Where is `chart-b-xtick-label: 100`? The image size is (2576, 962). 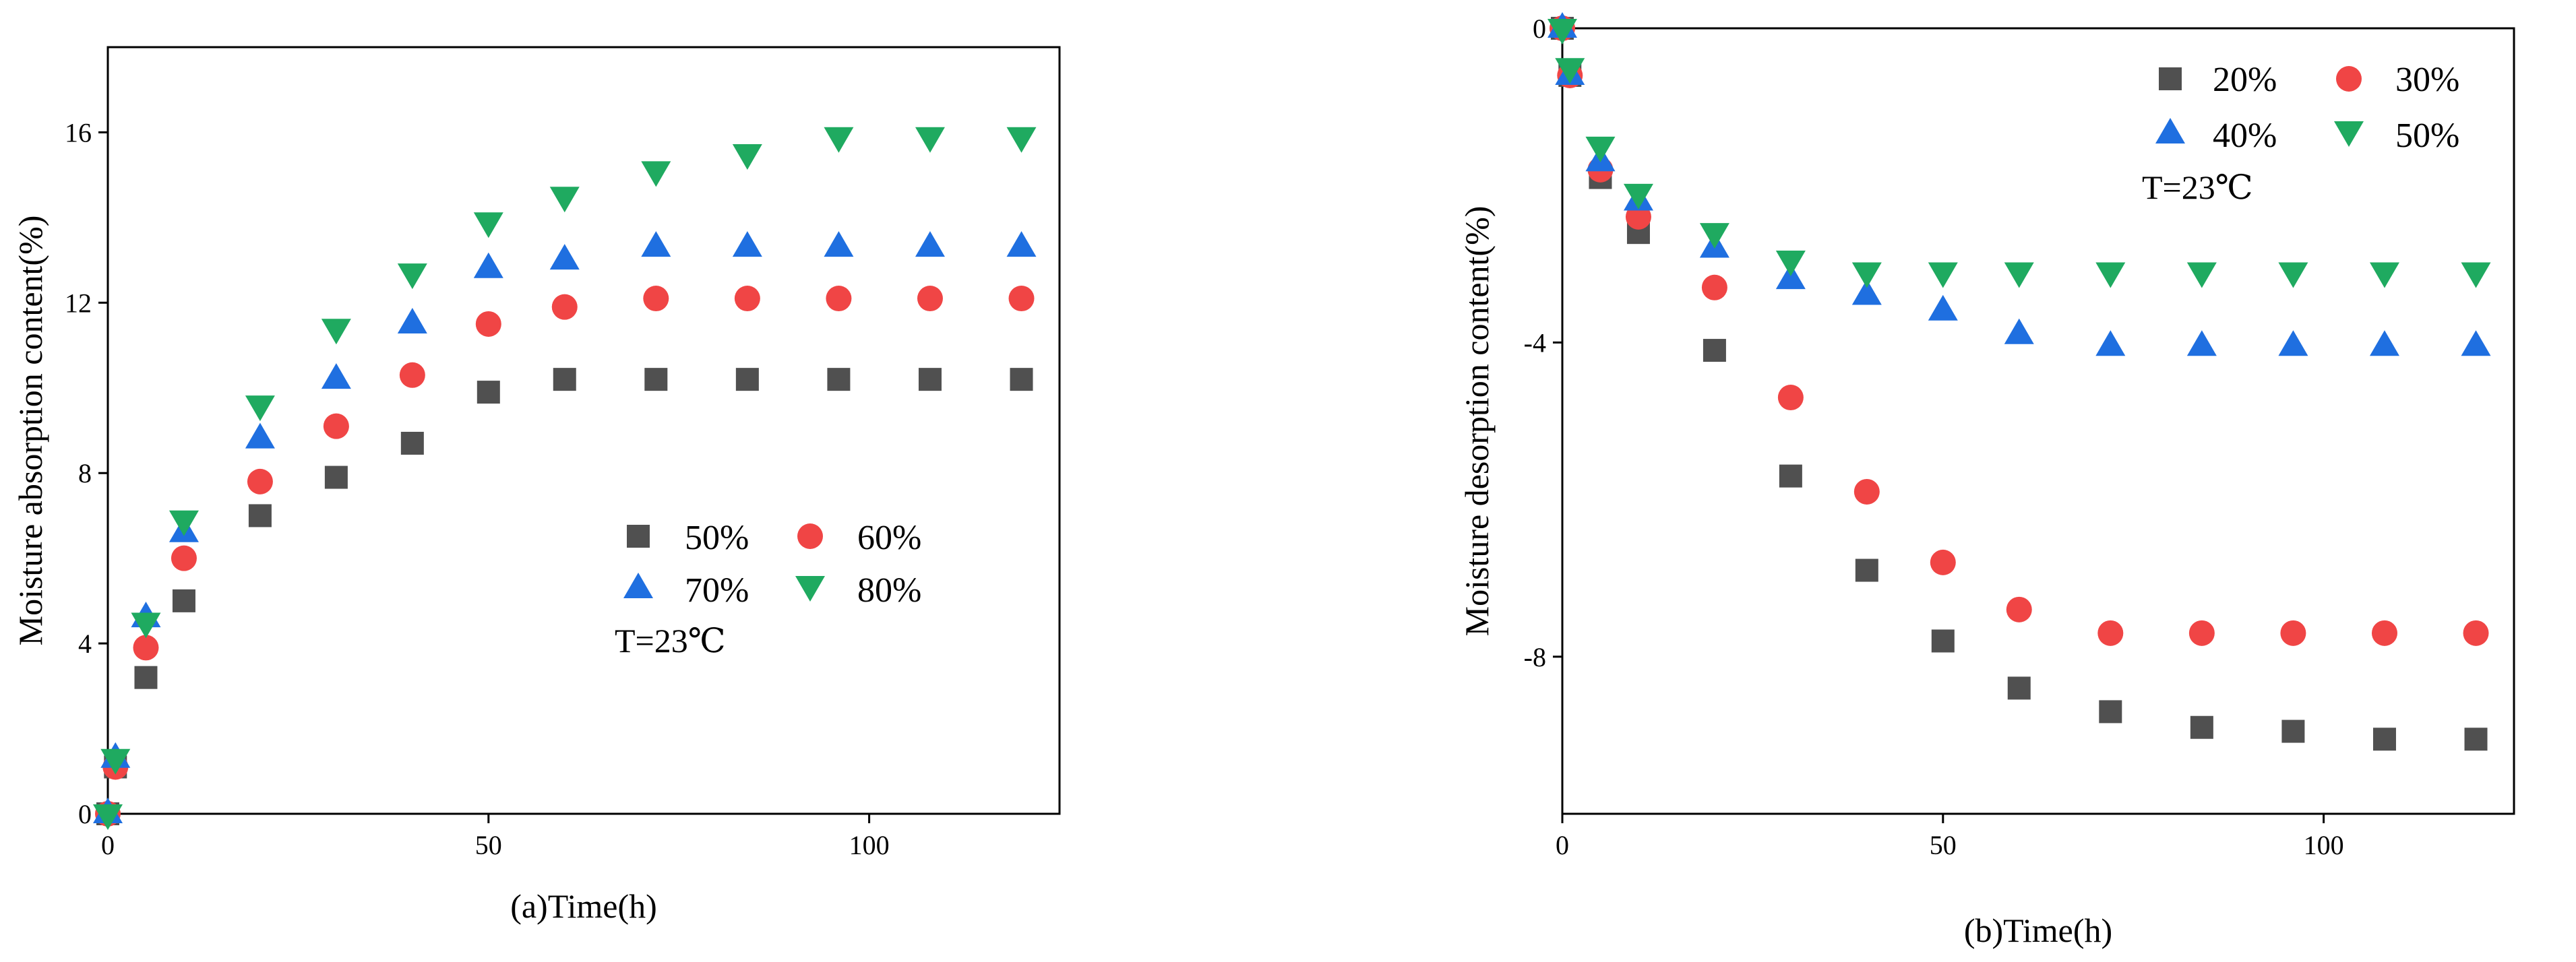
chart-b-xtick-label: 100 is located at coordinates (2324, 845).